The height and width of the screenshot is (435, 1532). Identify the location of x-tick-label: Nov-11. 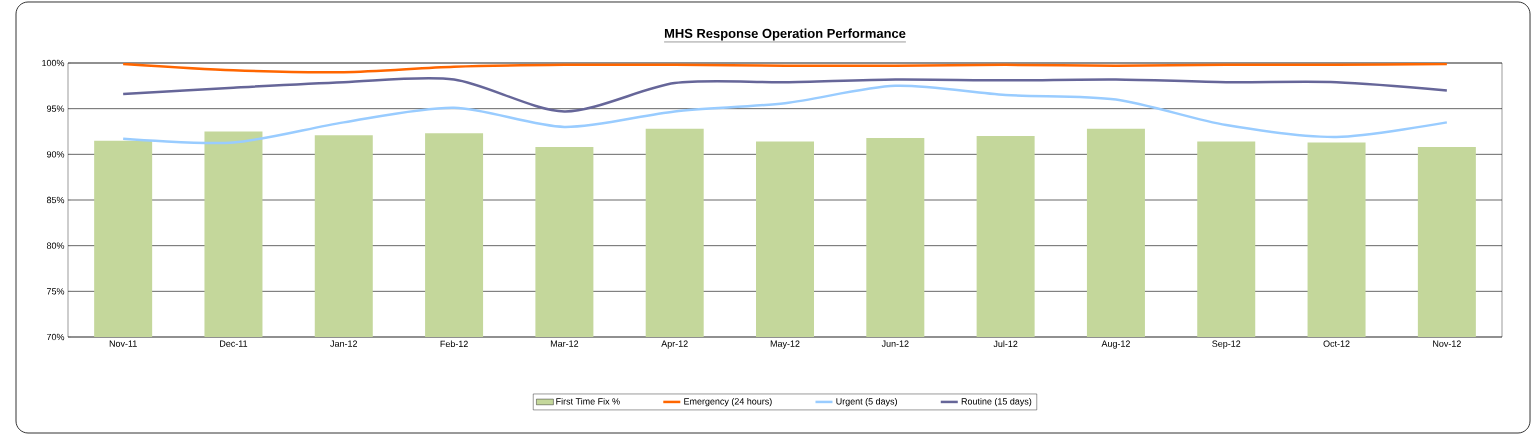
(123, 343).